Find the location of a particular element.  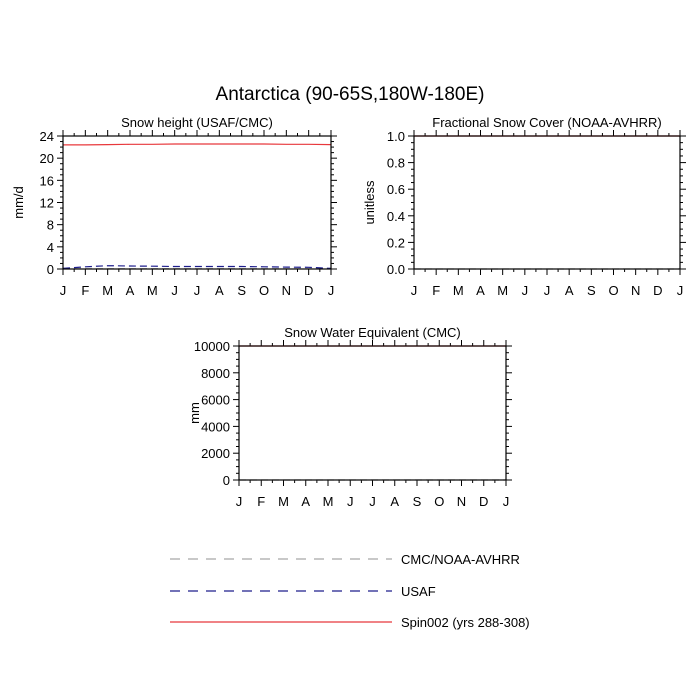

y-tick-label: 20 is located at coordinates (47, 158).